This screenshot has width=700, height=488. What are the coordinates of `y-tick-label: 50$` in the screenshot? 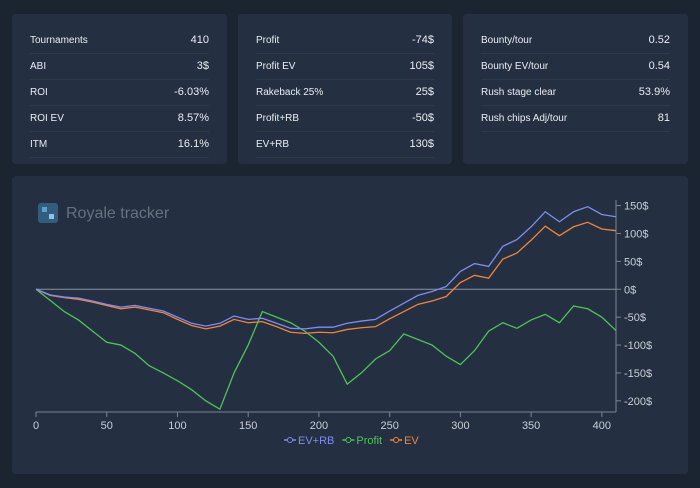 It's located at (633, 262).